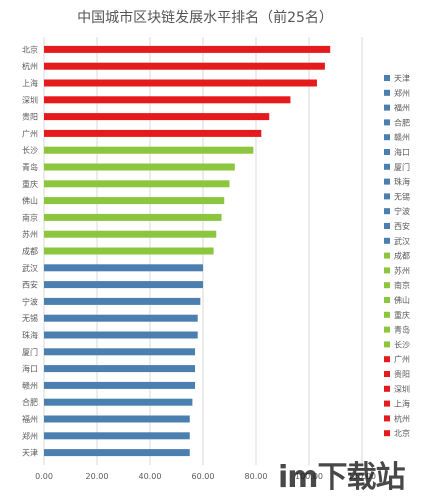  Describe the element at coordinates (187, 49) in the screenshot. I see `bar-北京` at that location.